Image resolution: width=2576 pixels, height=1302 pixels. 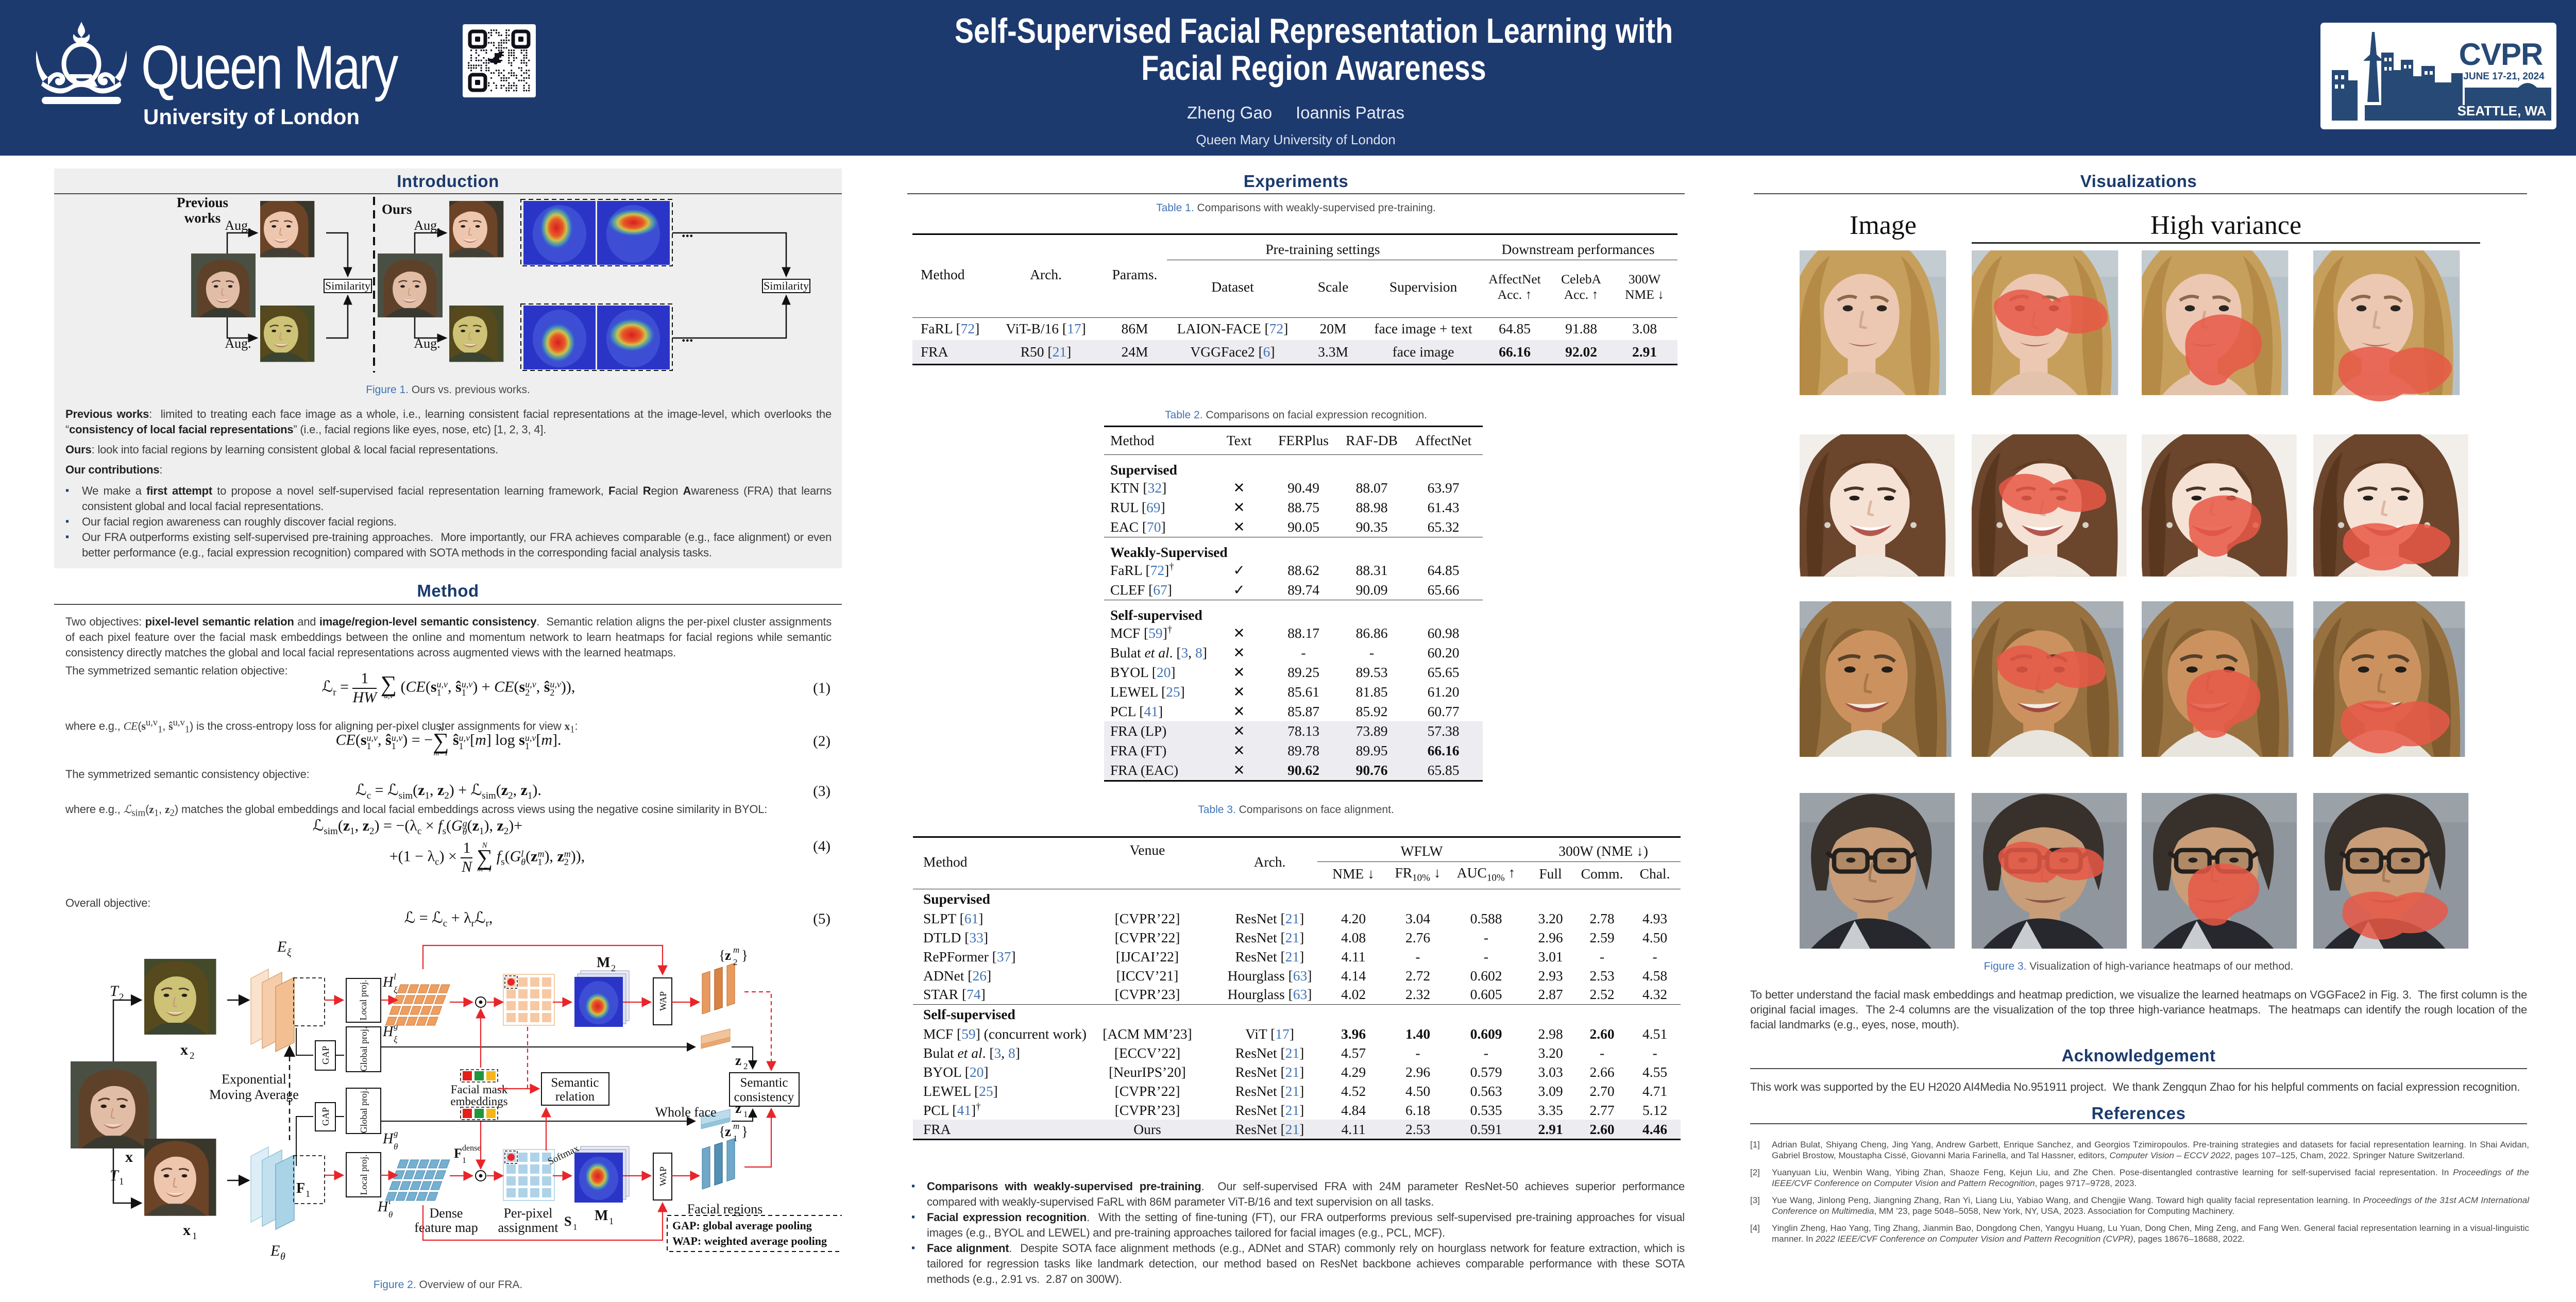 I want to click on svg-text: embeddings, so click(x=478, y=1101).